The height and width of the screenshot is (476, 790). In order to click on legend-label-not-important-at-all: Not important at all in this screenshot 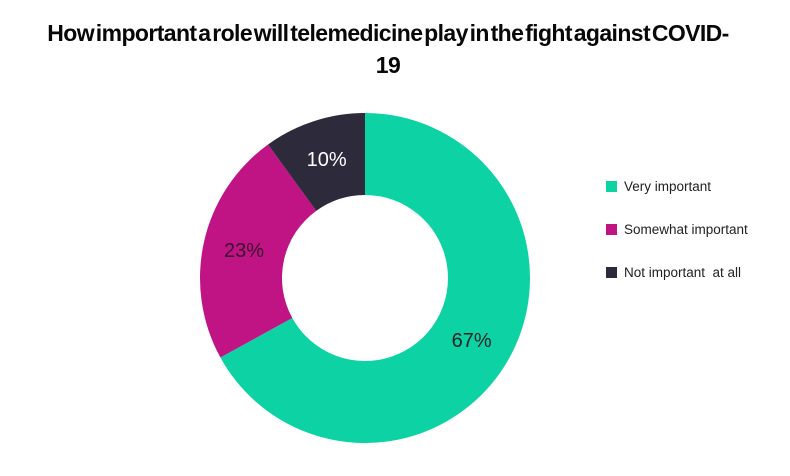, I will do `click(683, 272)`.